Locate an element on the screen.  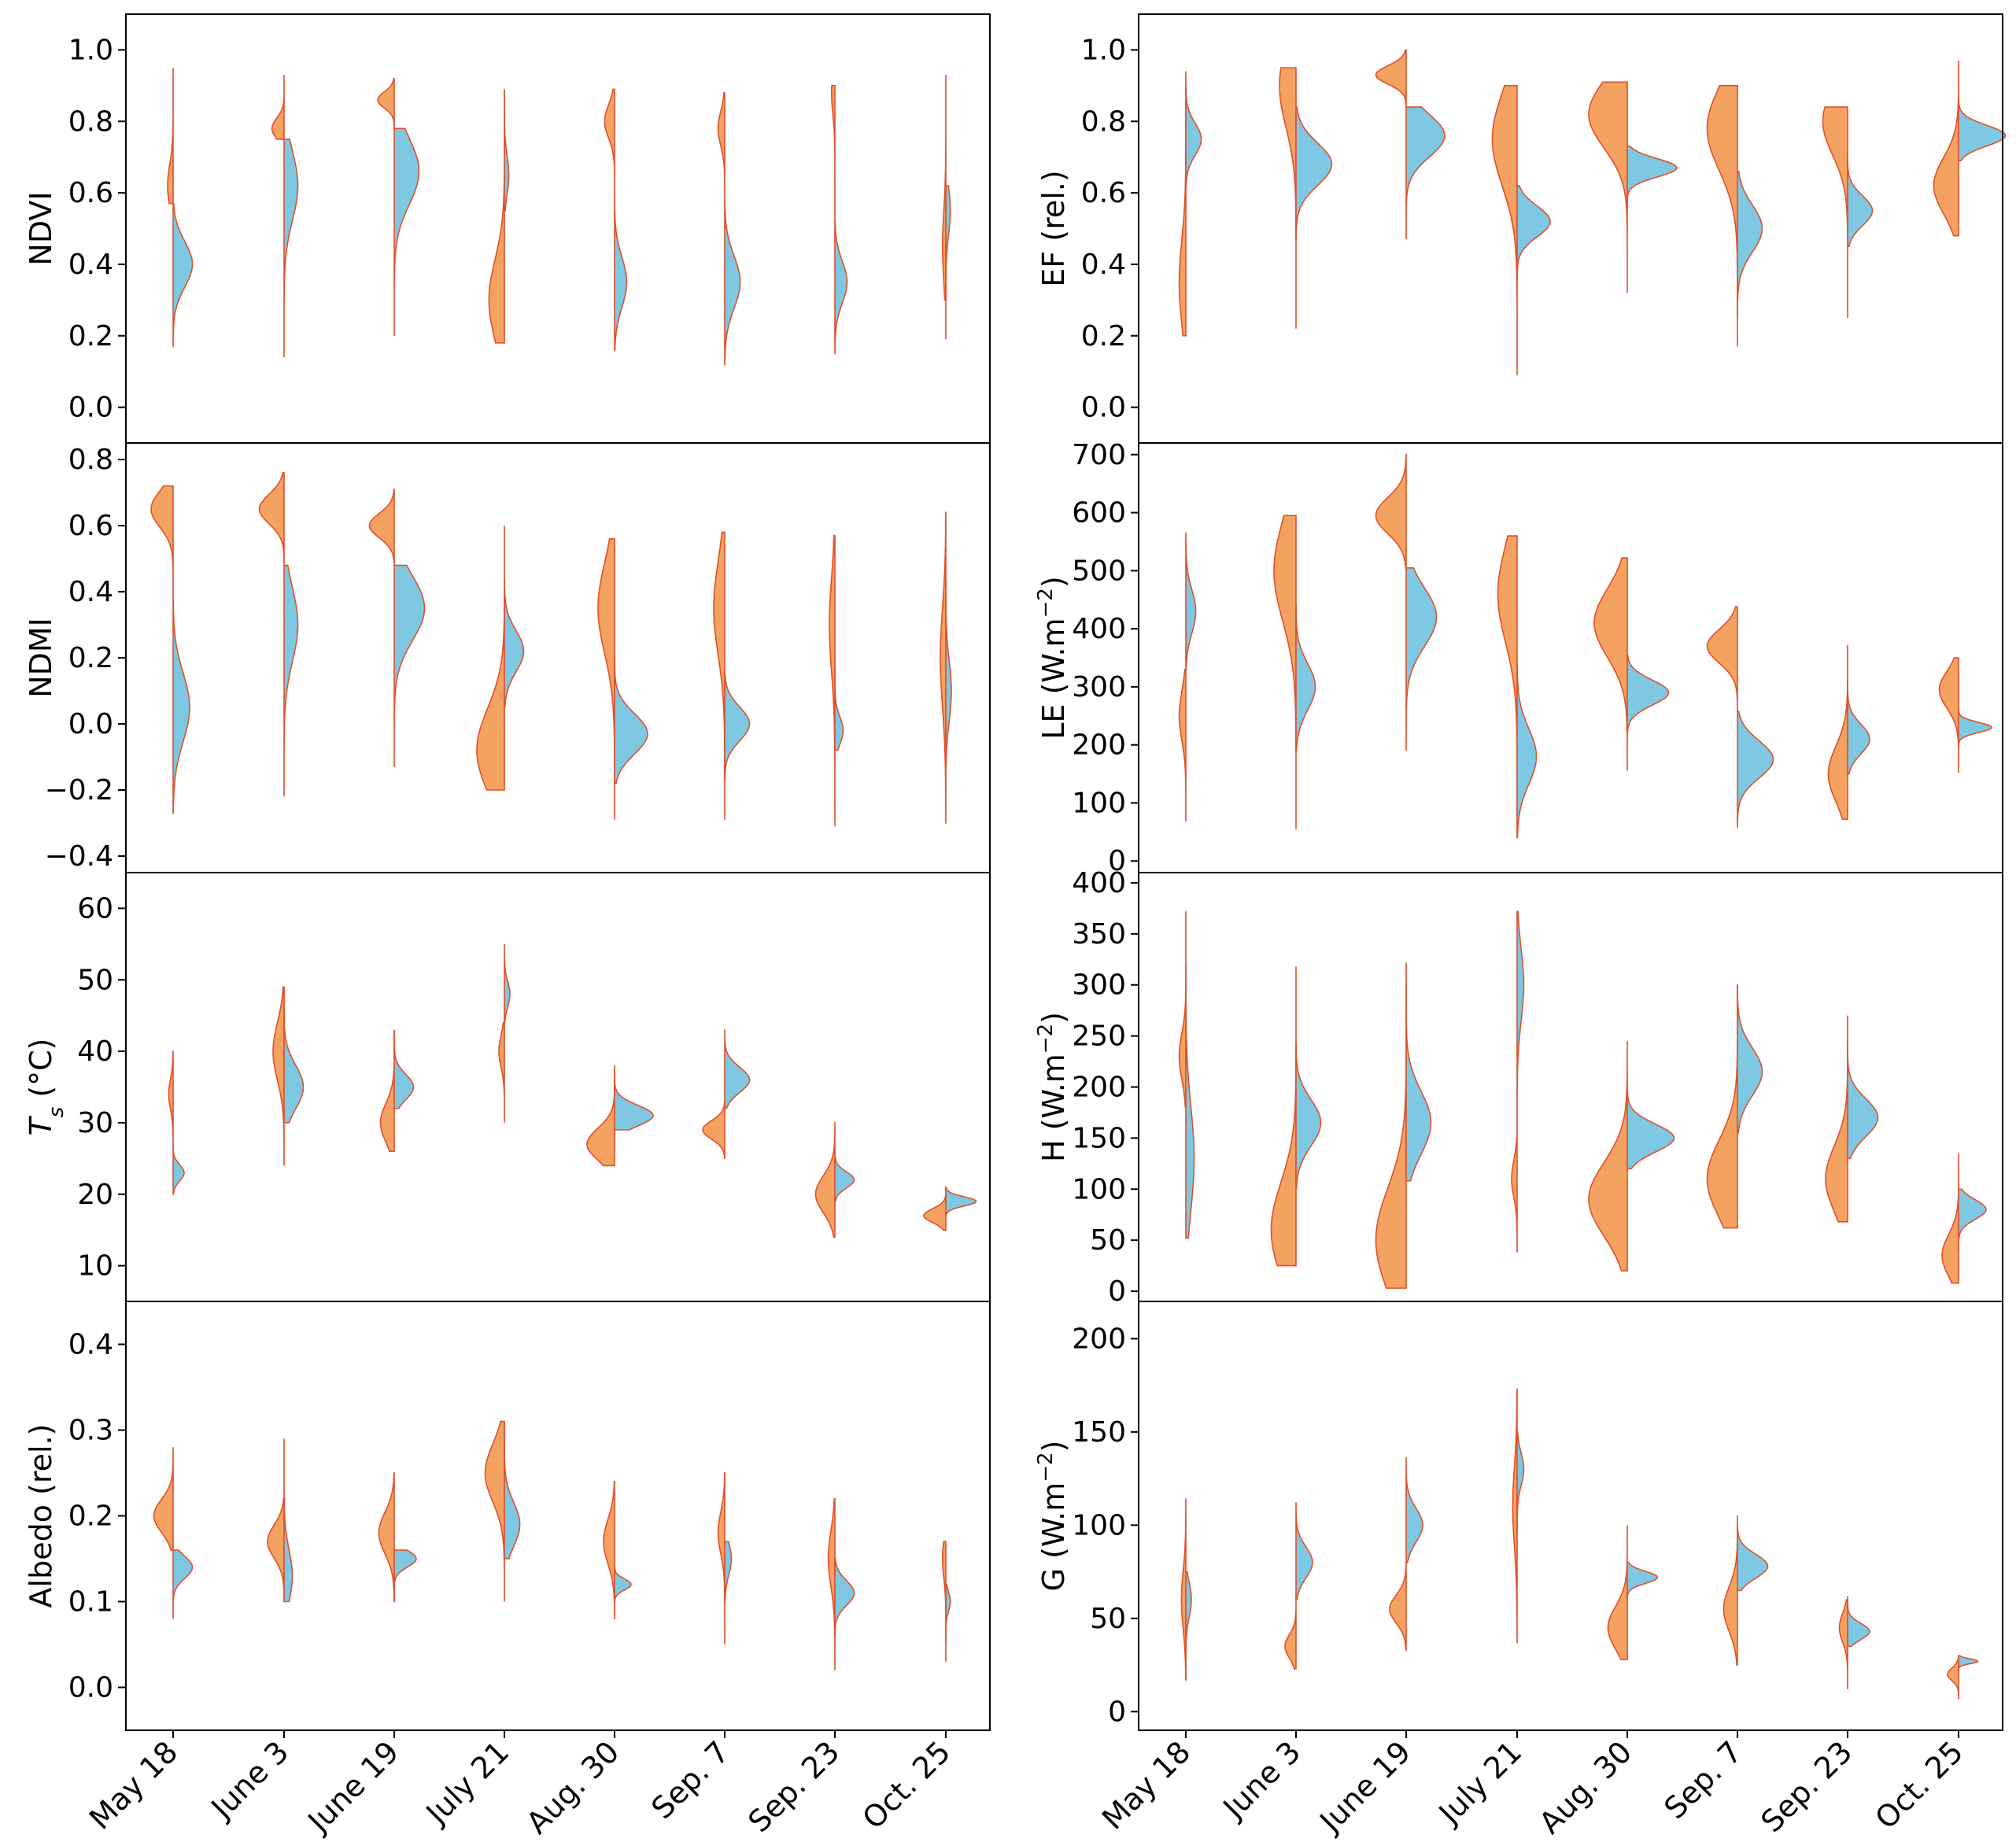
xtick-label-albedo-3: July 21 is located at coordinates (467, 1783).